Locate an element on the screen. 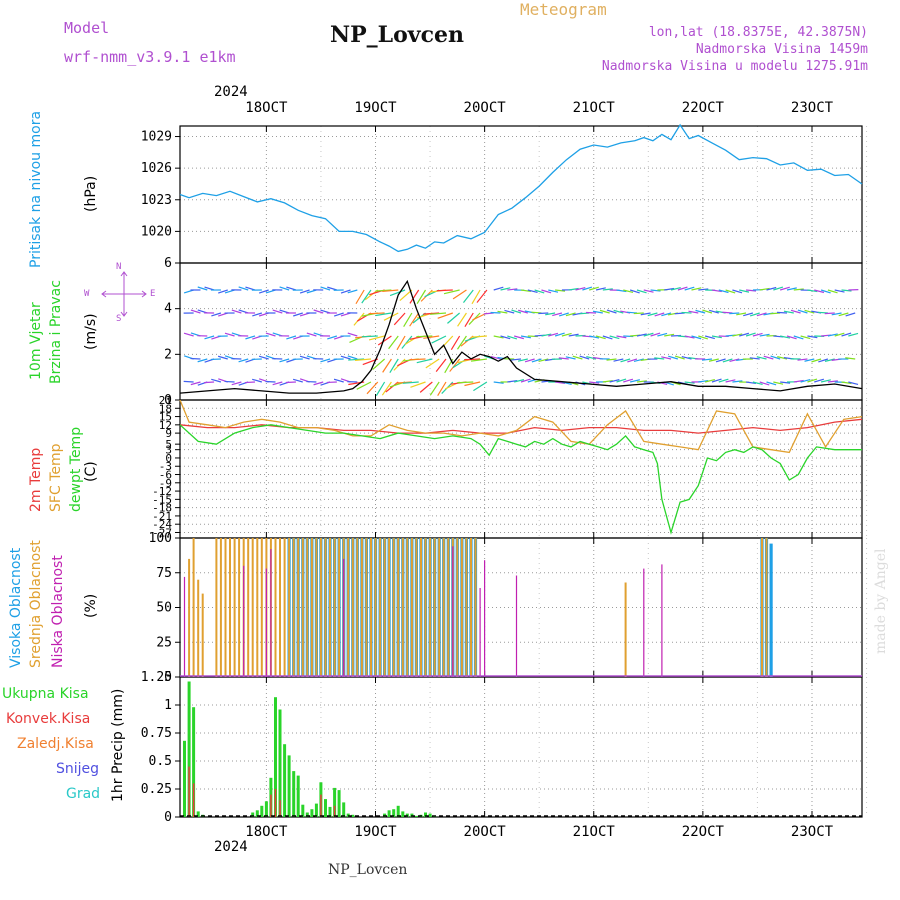 The height and width of the screenshot is (900, 900). temperature-ytick-label: 21 is located at coordinates (165, 400).